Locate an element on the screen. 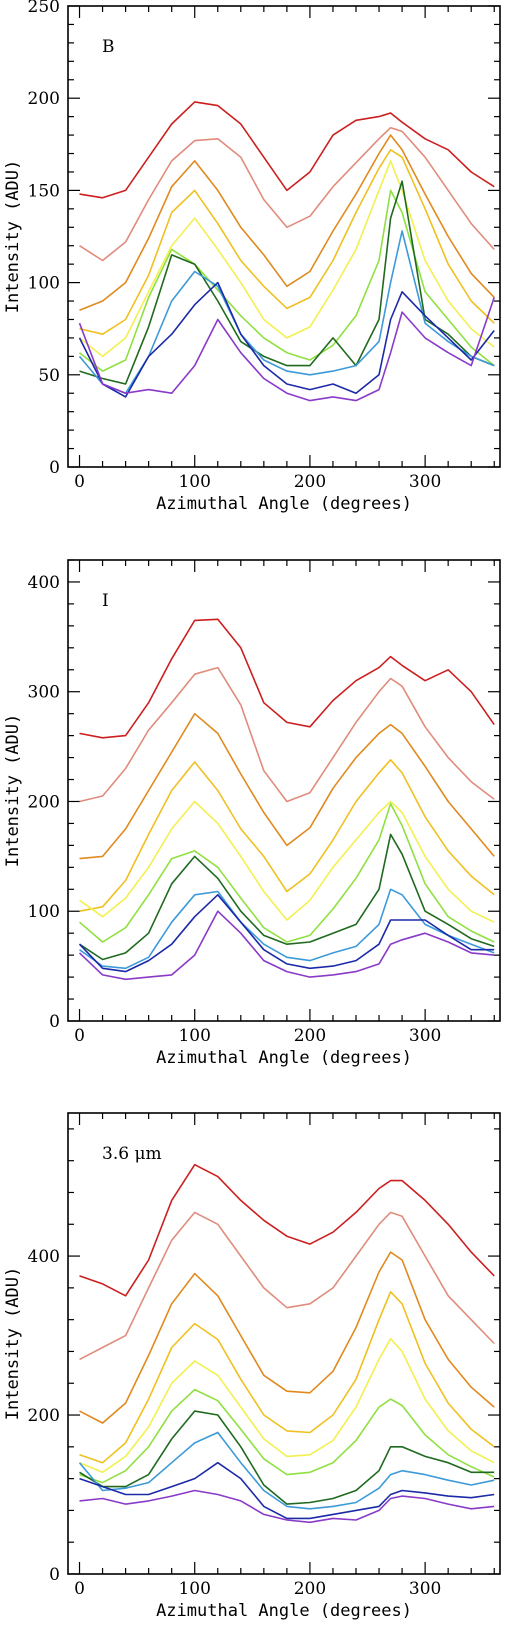  panel-label: B is located at coordinates (108, 47).